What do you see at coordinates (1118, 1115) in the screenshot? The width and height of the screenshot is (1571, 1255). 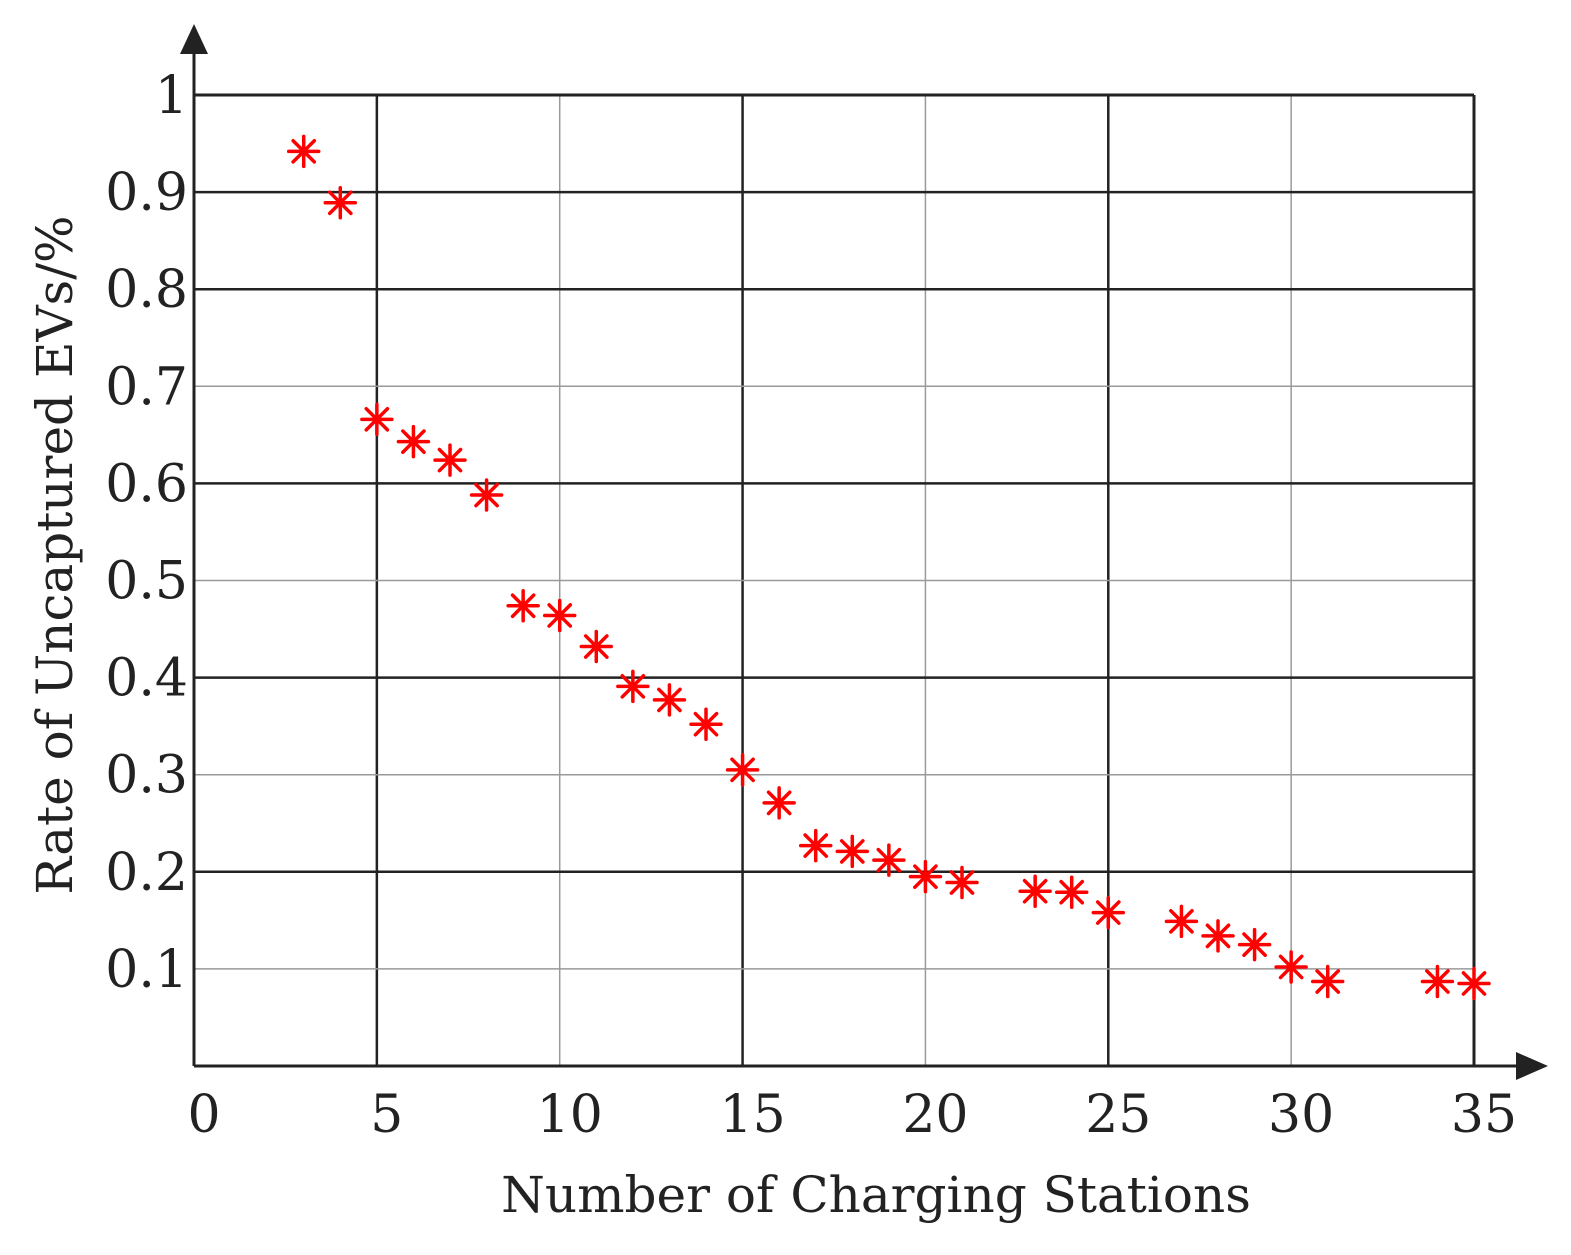 I see `x-tick-label-5: 25` at bounding box center [1118, 1115].